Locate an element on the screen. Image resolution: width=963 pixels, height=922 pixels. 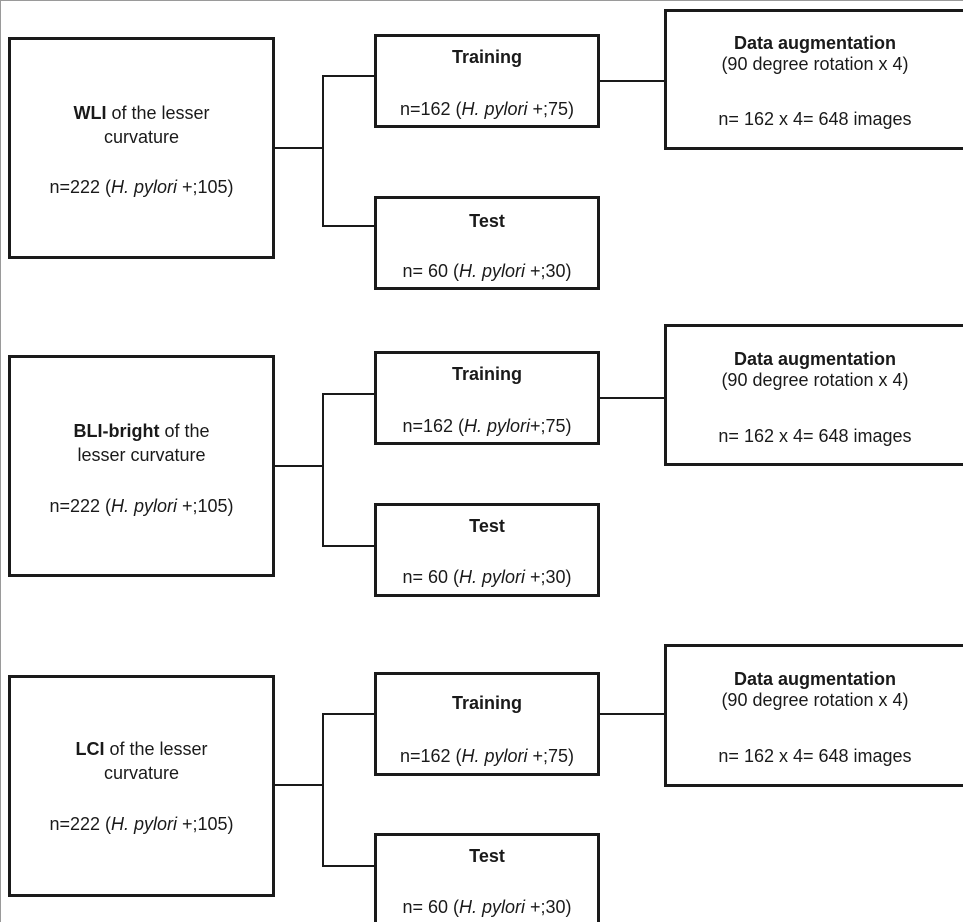
source-label-line1: BLI-bright of the is located at coordinates (141, 431).